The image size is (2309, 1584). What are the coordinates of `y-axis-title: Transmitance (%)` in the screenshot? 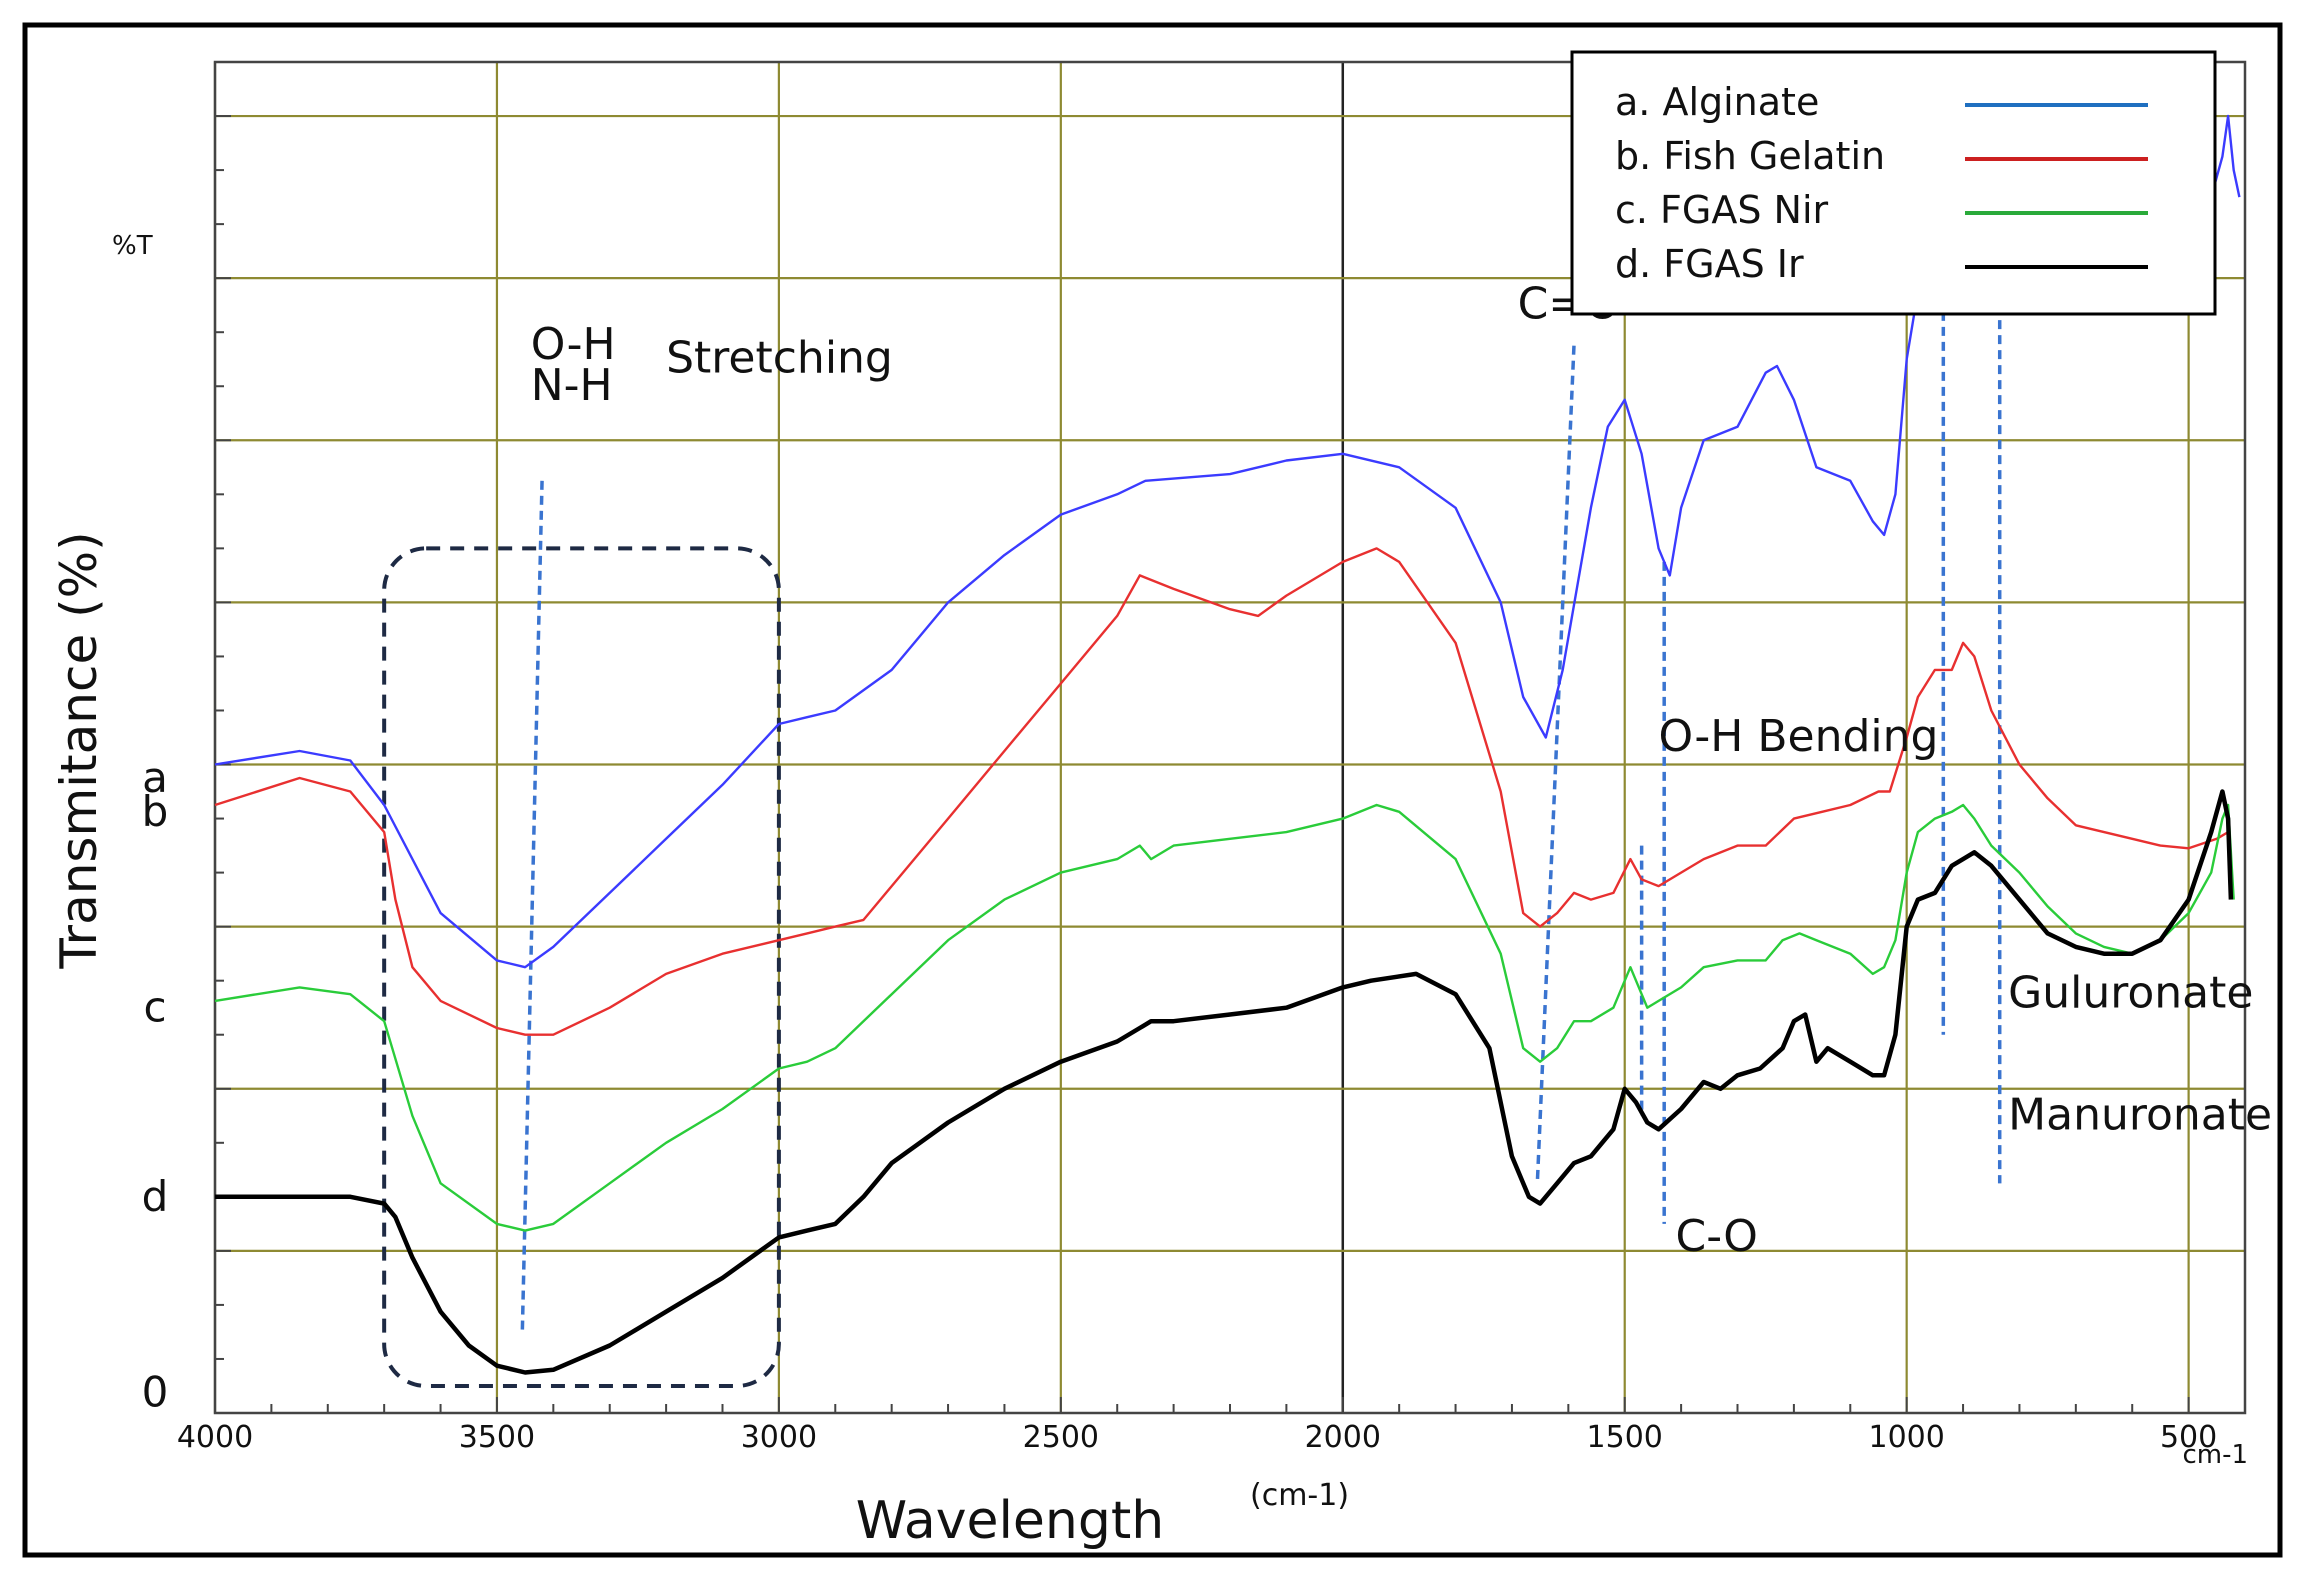 It's located at (79, 750).